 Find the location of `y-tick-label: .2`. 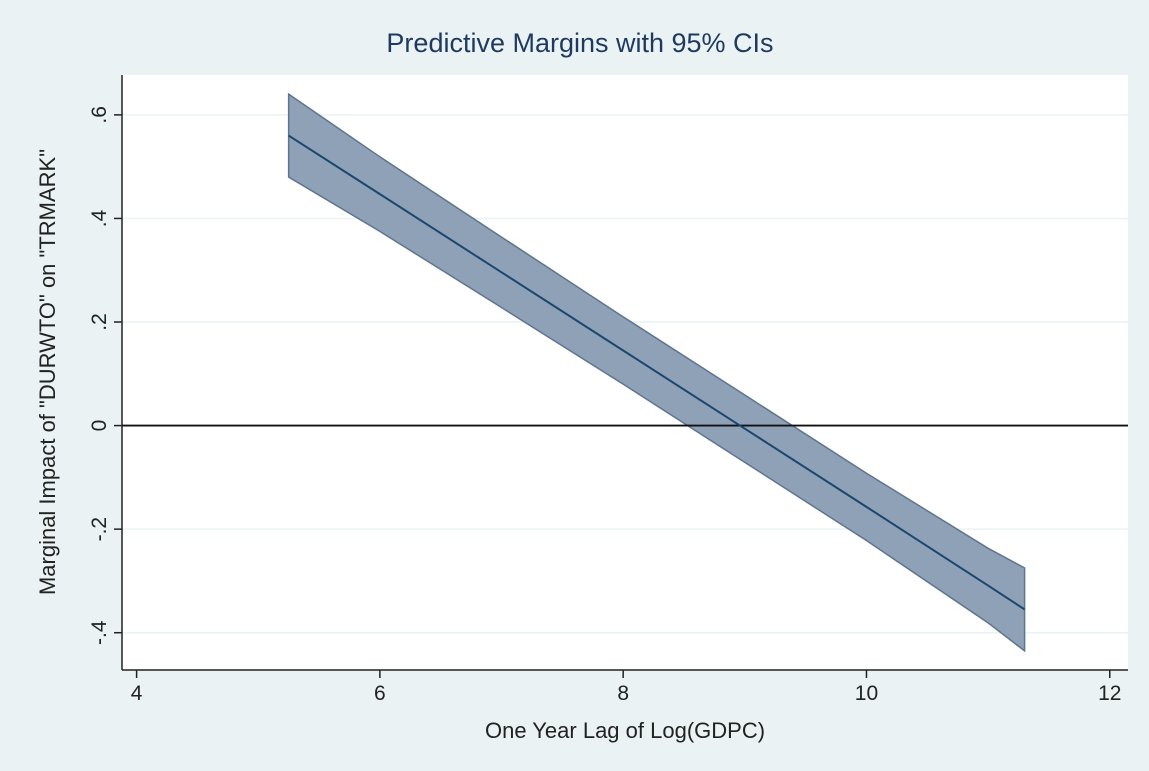

y-tick-label: .2 is located at coordinates (99, 322).